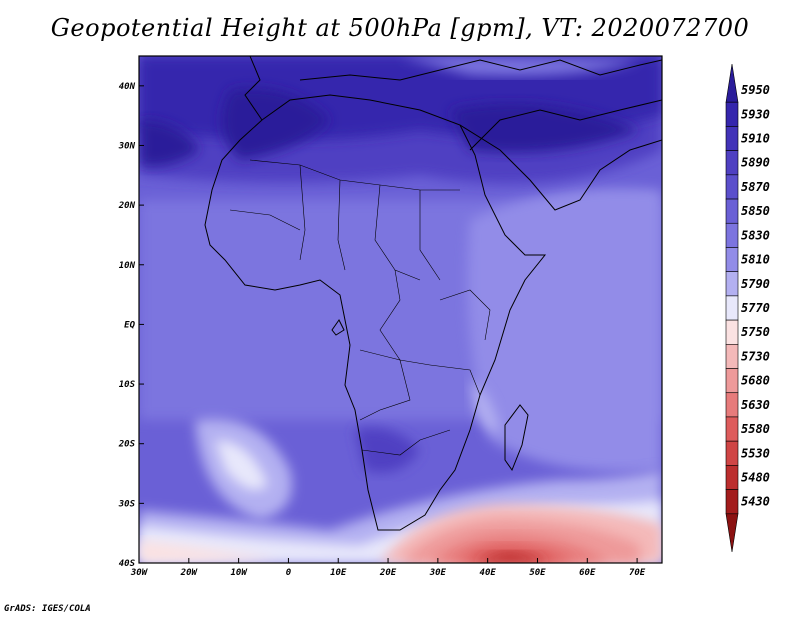 This screenshot has height=622, width=800. Describe the element at coordinates (755, 477) in the screenshot. I see `colorbar-label: 5480` at that location.